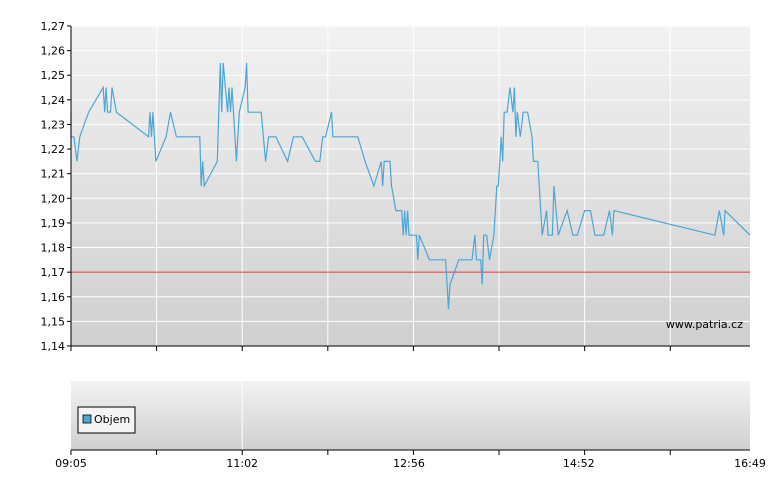 This screenshot has width=780, height=490. Describe the element at coordinates (242, 463) in the screenshot. I see `x-tick-label: 11:02` at that location.